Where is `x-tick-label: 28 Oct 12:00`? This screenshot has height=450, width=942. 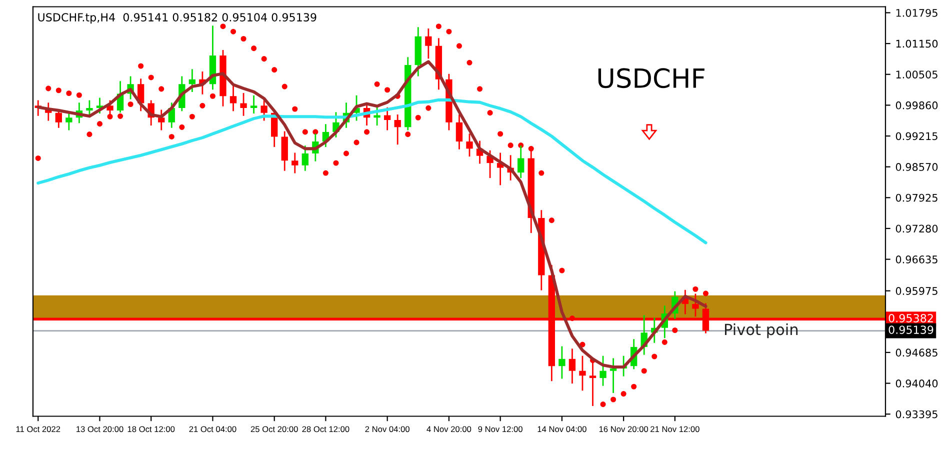
x-tick-label: 28 Oct 12:00 is located at coordinates (326, 429).